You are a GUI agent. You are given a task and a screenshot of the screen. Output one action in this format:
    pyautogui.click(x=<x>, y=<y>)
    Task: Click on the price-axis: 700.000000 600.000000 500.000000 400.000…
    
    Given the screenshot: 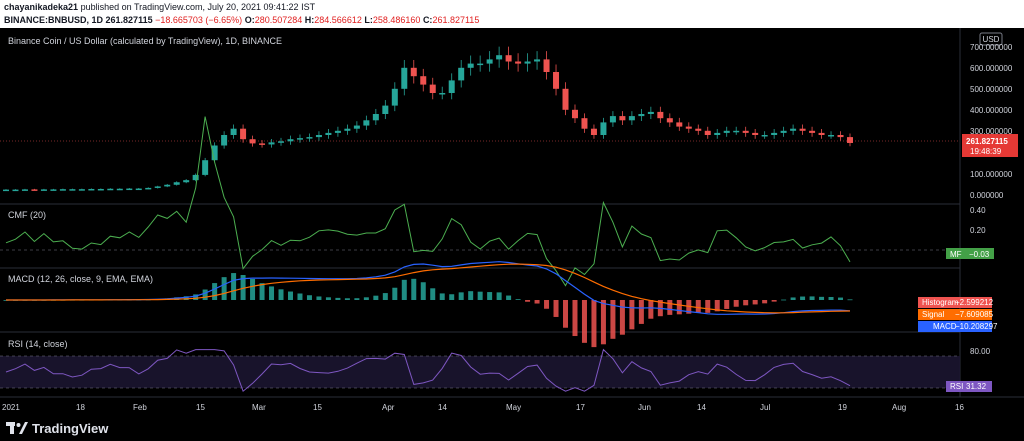 What is the action you would take?
    pyautogui.click(x=991, y=121)
    